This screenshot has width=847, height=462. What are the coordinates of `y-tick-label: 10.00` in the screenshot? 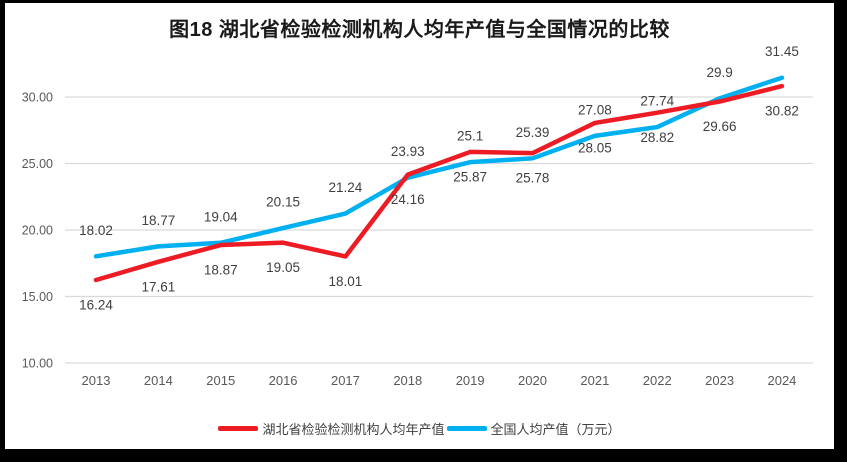 It's located at (37, 364).